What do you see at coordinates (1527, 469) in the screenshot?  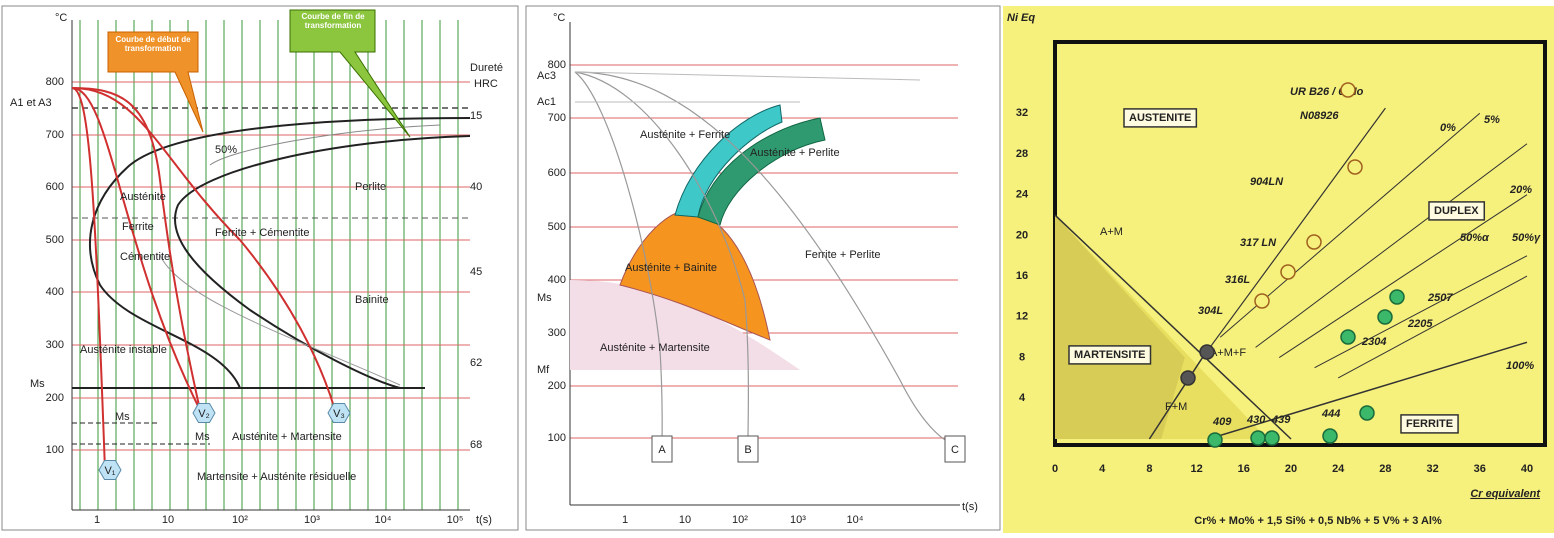 I see `x-tick-label: 40` at bounding box center [1527, 469].